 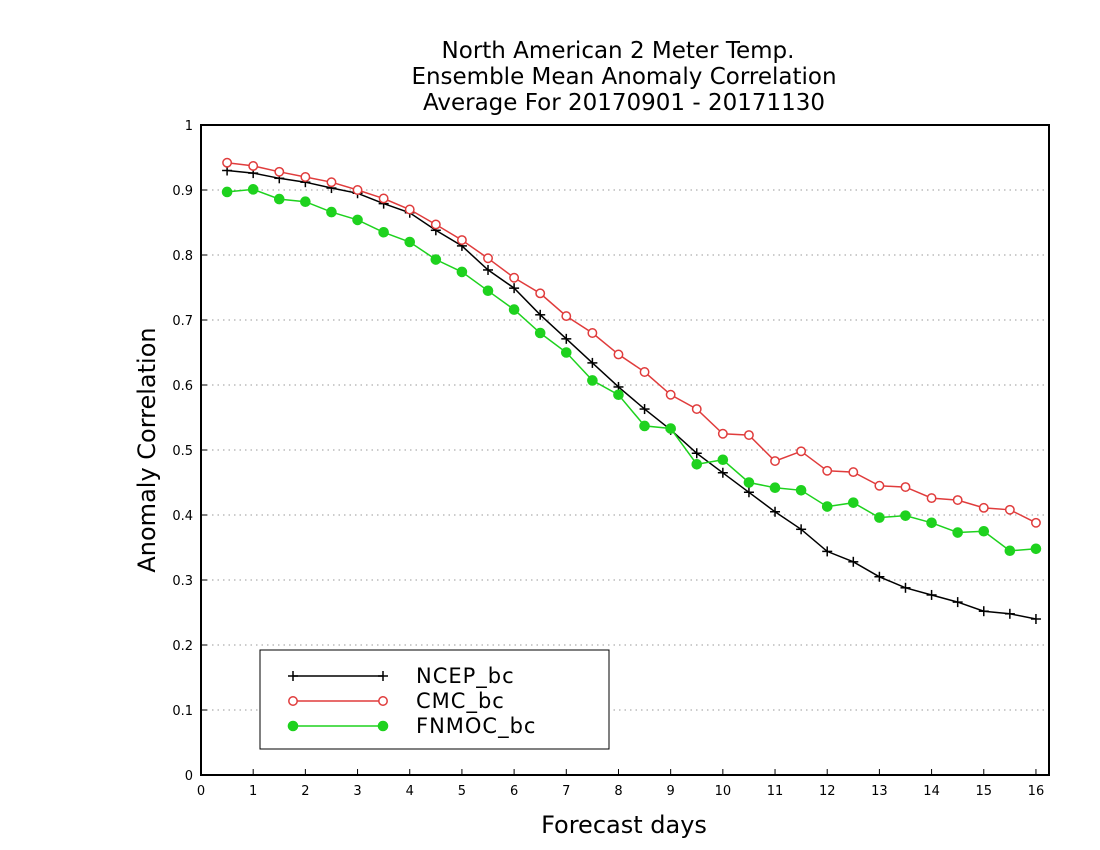 What do you see at coordinates (357, 791) in the screenshot?
I see `x-tick-label: 3` at bounding box center [357, 791].